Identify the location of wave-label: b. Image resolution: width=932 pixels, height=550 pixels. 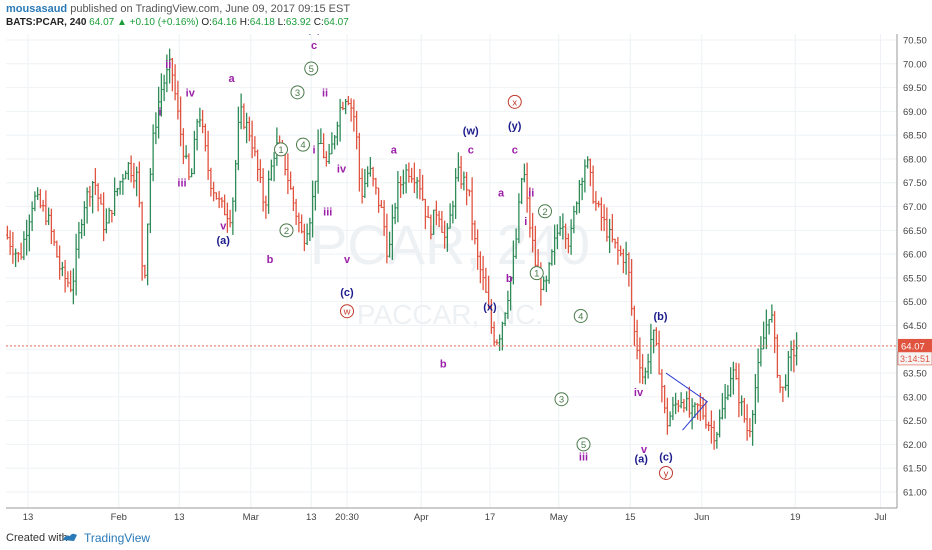
(509, 279).